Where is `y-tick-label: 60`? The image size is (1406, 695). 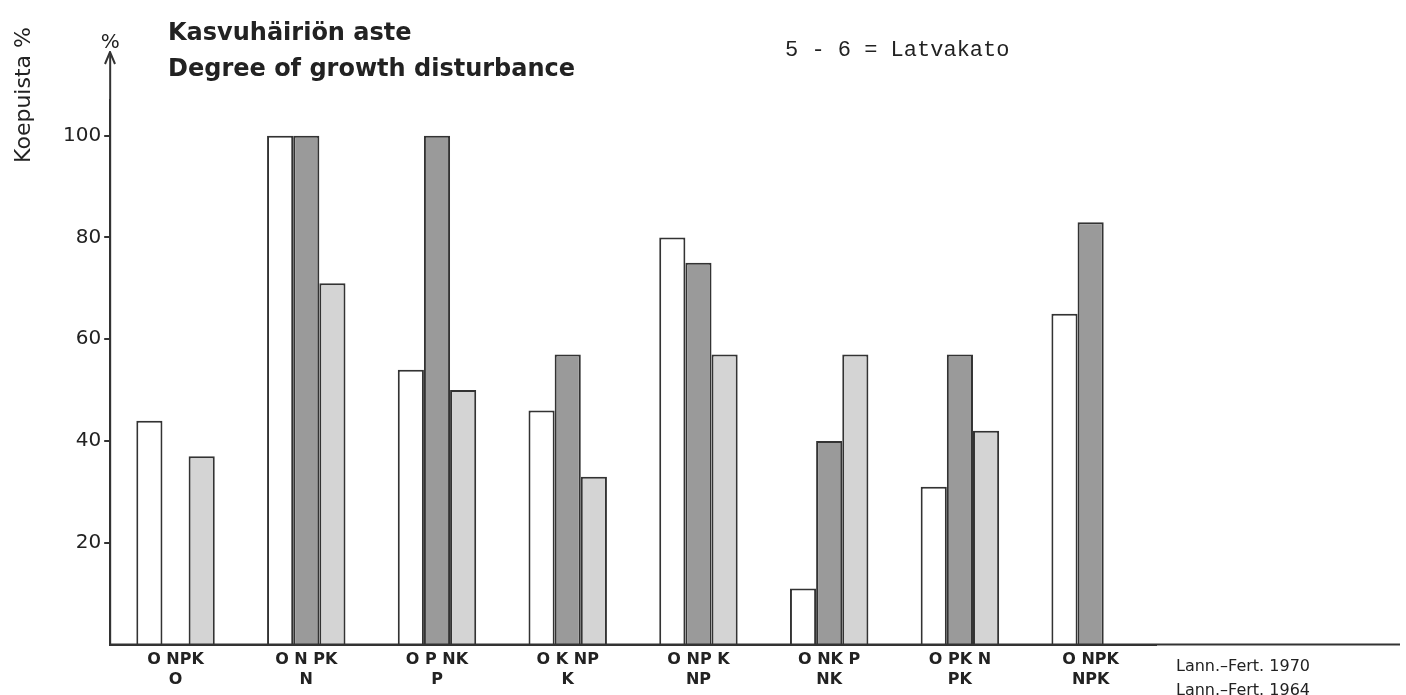 y-tick-label: 60 is located at coordinates (88, 337).